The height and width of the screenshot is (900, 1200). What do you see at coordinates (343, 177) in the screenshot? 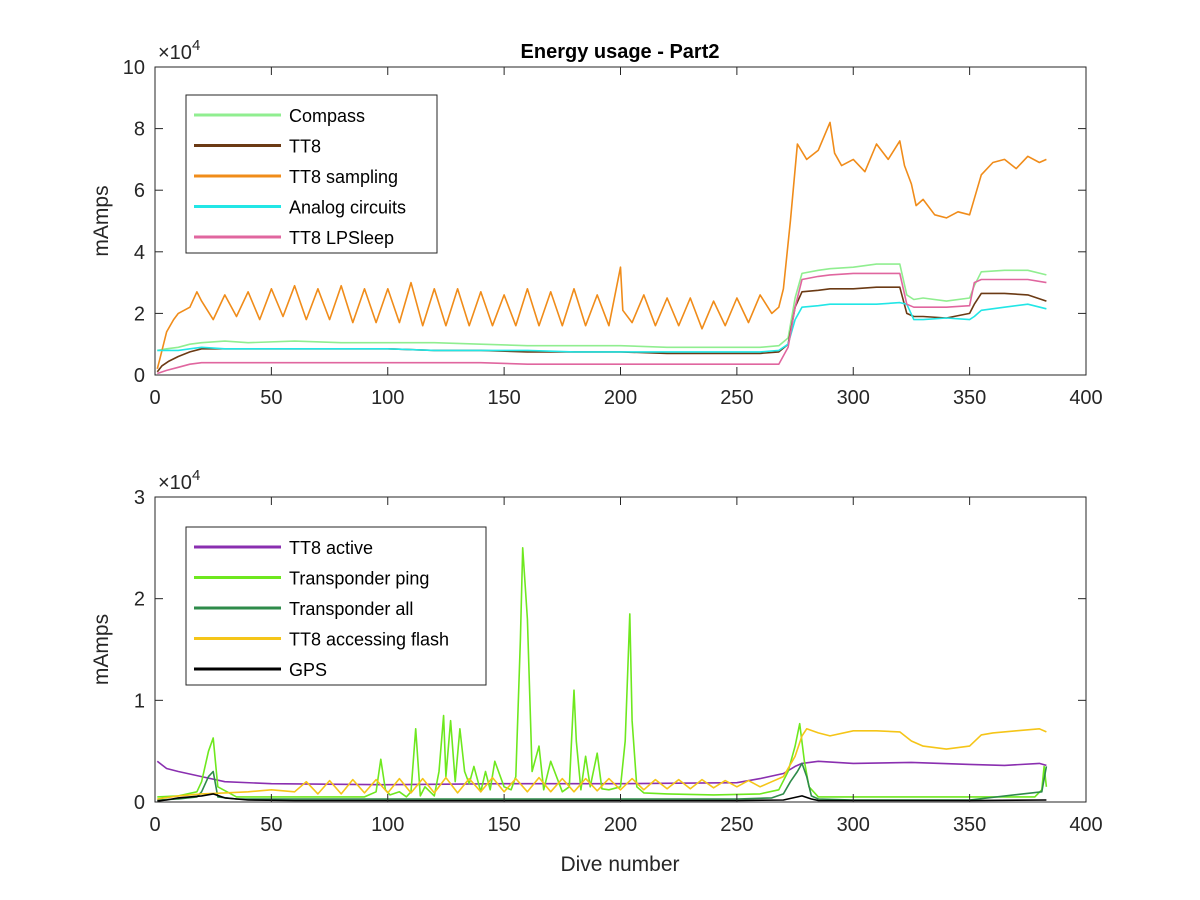
I see `legend-label: TT8 sampling` at bounding box center [343, 177].